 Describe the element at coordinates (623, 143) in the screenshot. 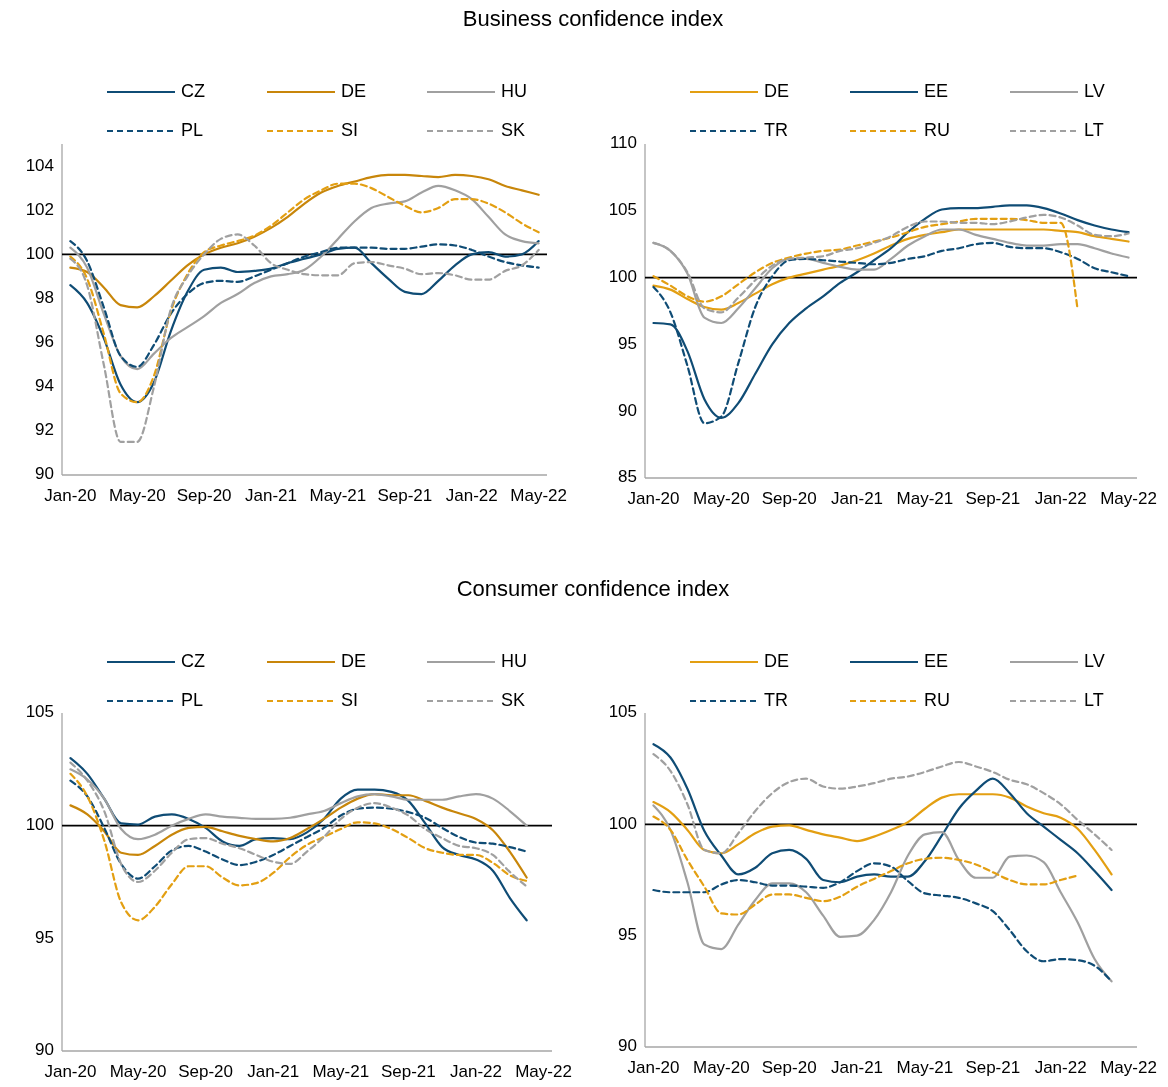

I see `y-tick-label: 110` at that location.